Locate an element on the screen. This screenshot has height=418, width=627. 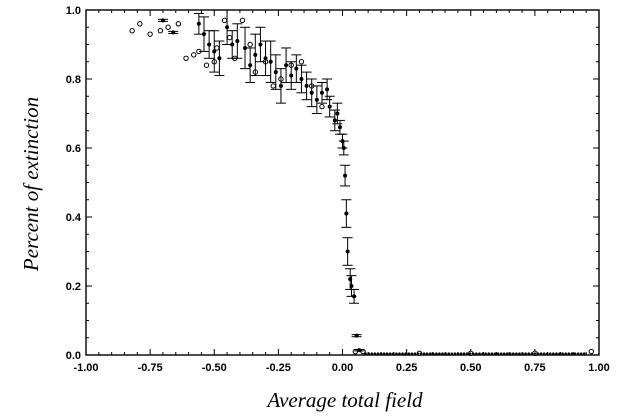
x-tick-label: -0.50 is located at coordinates (214, 368).